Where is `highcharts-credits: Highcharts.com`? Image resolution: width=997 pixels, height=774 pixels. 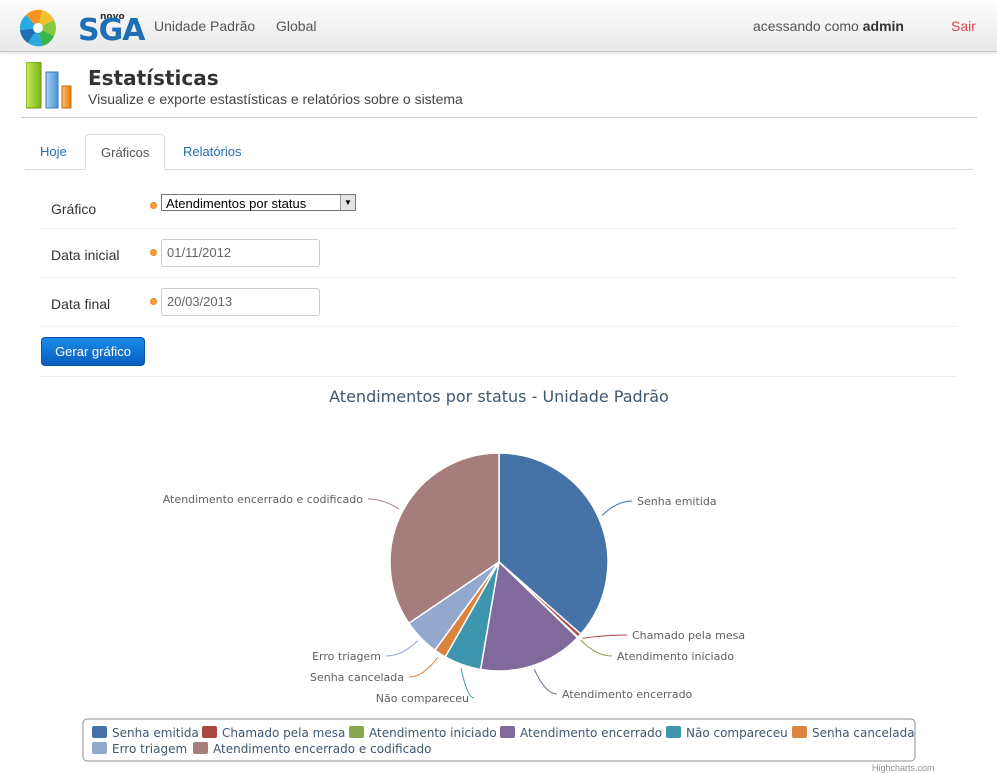 highcharts-credits: Highcharts.com is located at coordinates (903, 768).